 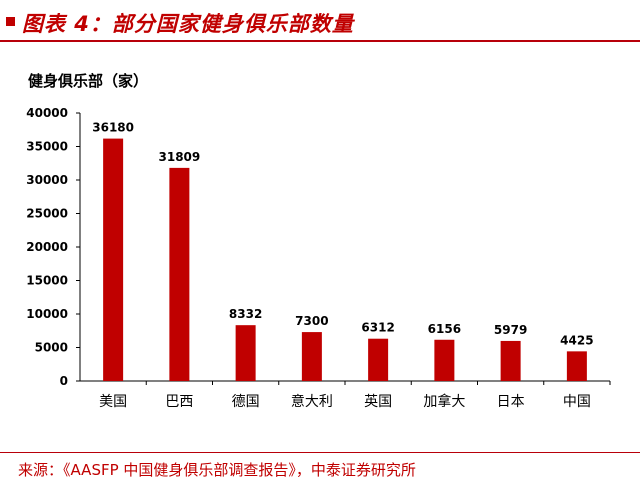 I want to click on y-axis-label: 健身俱乐部（家）, so click(x=88, y=81).